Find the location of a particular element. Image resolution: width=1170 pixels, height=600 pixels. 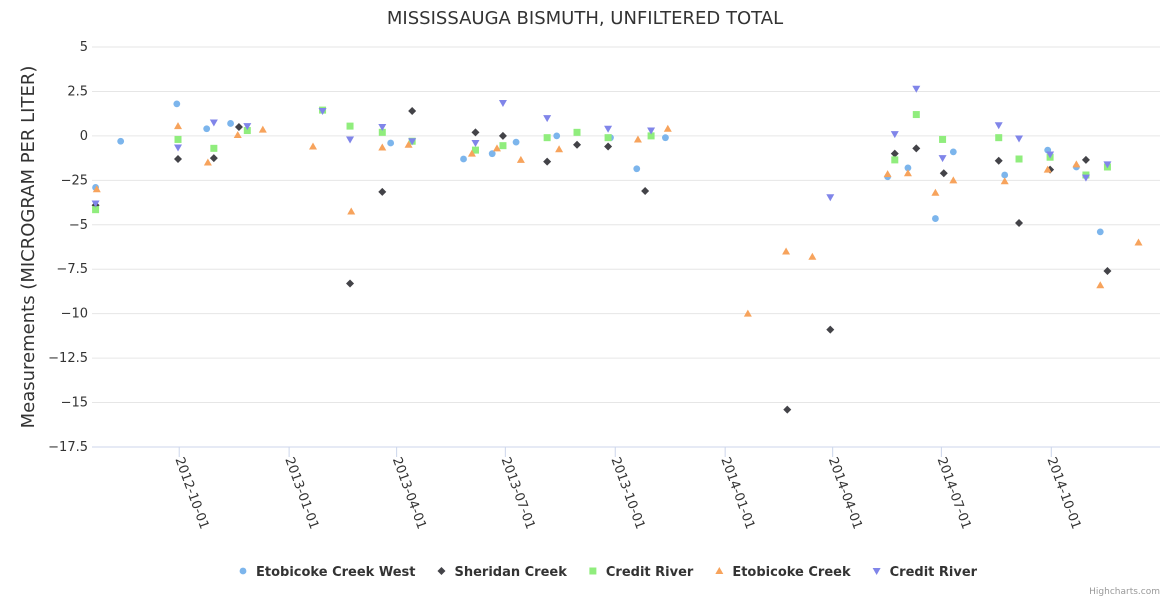

legend-item: Etobicoke Creek West is located at coordinates (327, 572).